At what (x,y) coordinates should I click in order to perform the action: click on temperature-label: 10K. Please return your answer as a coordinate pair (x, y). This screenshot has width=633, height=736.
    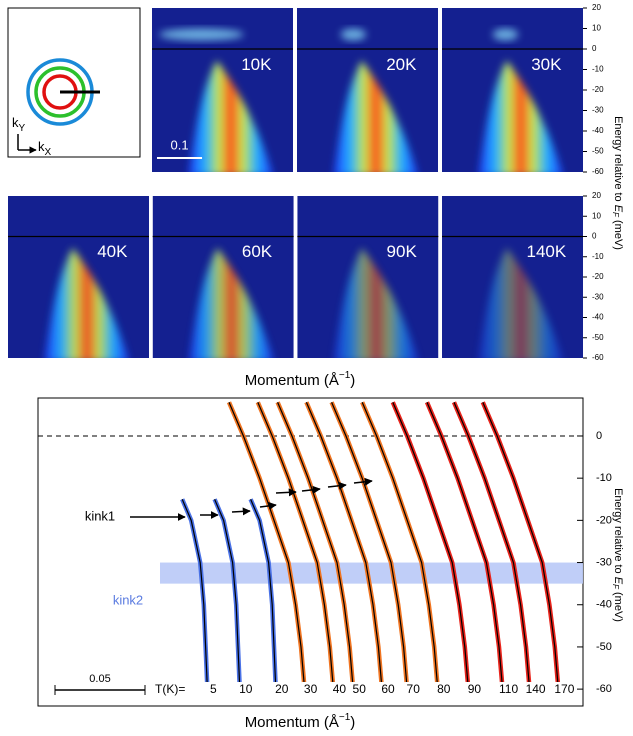
    Looking at the image, I should click on (256, 64).